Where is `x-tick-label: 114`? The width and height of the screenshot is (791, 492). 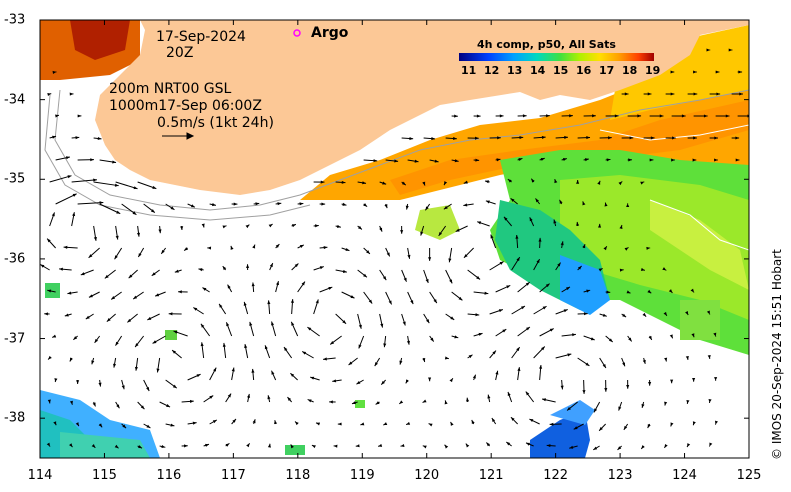
x-tick-label: 114 is located at coordinates (40, 475).